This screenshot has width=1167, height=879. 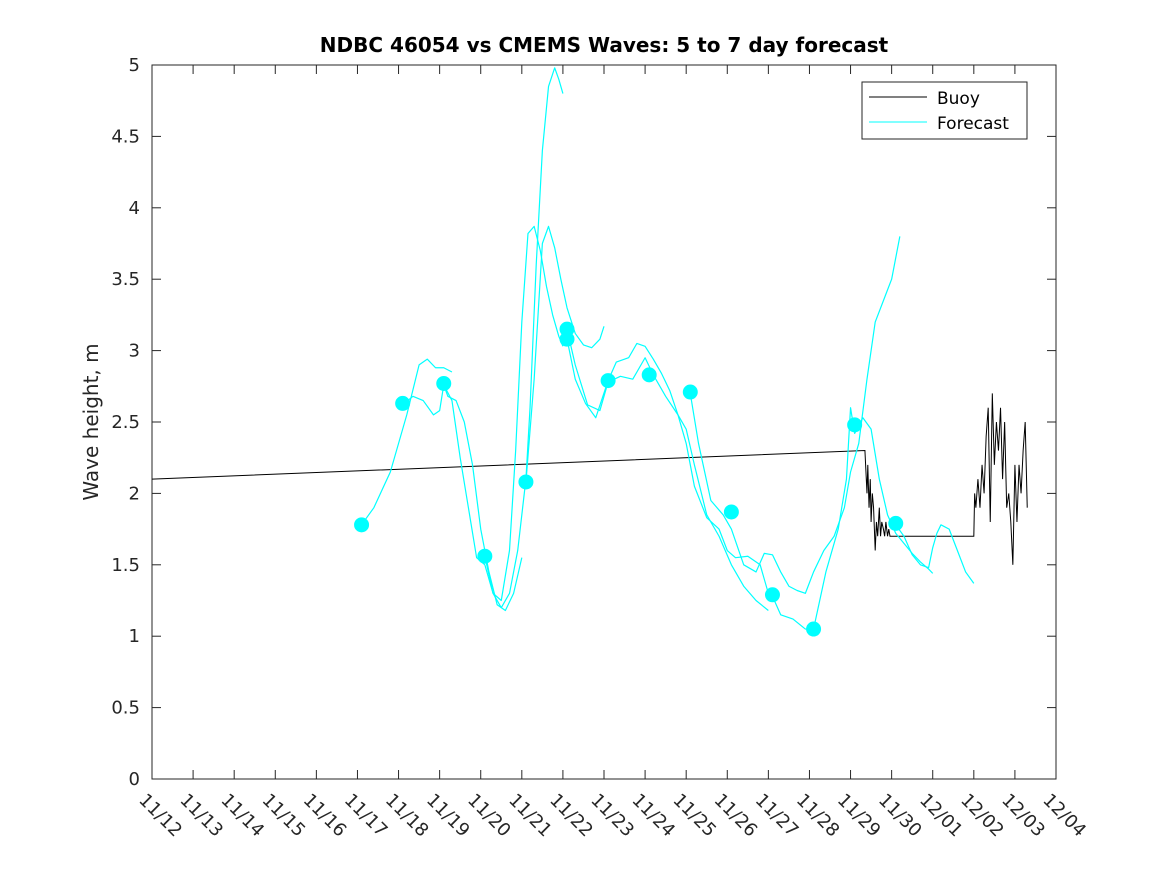 What do you see at coordinates (530, 816) in the screenshot?
I see `x-tick-label: 11/21` at bounding box center [530, 816].